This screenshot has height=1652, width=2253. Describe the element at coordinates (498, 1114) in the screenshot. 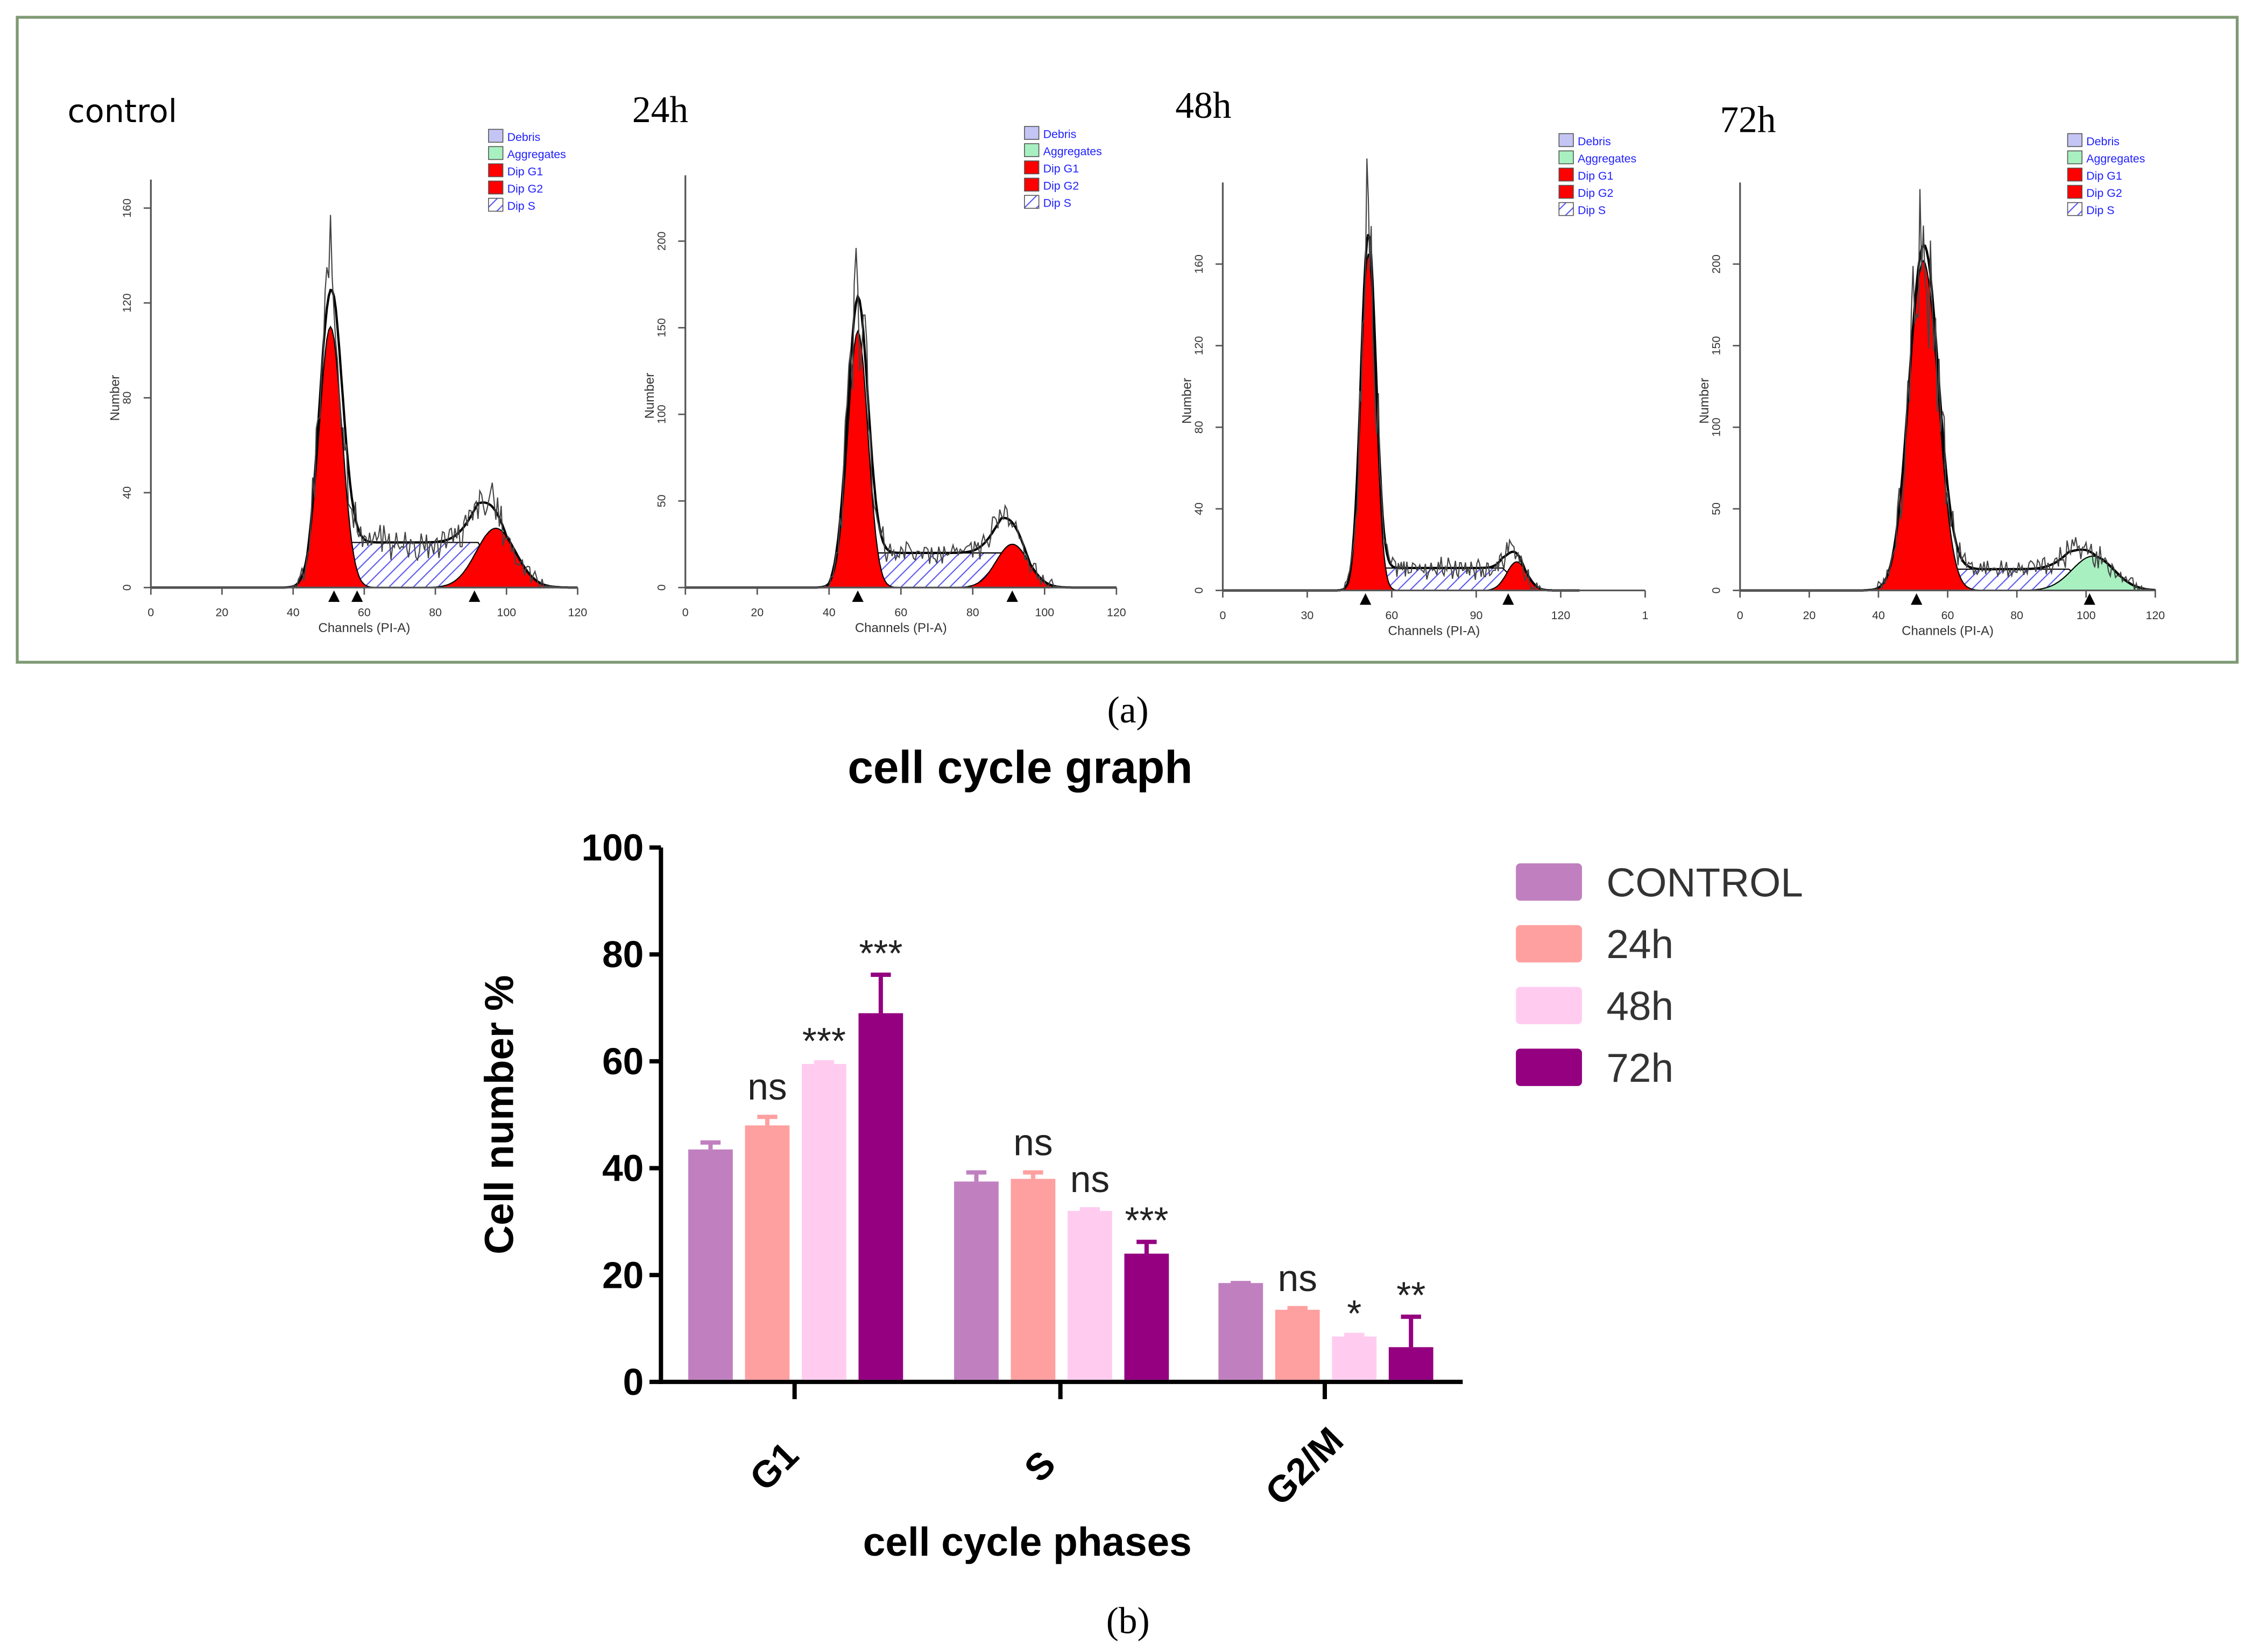

I see `bar-y-axis-label: Cell number %` at that location.